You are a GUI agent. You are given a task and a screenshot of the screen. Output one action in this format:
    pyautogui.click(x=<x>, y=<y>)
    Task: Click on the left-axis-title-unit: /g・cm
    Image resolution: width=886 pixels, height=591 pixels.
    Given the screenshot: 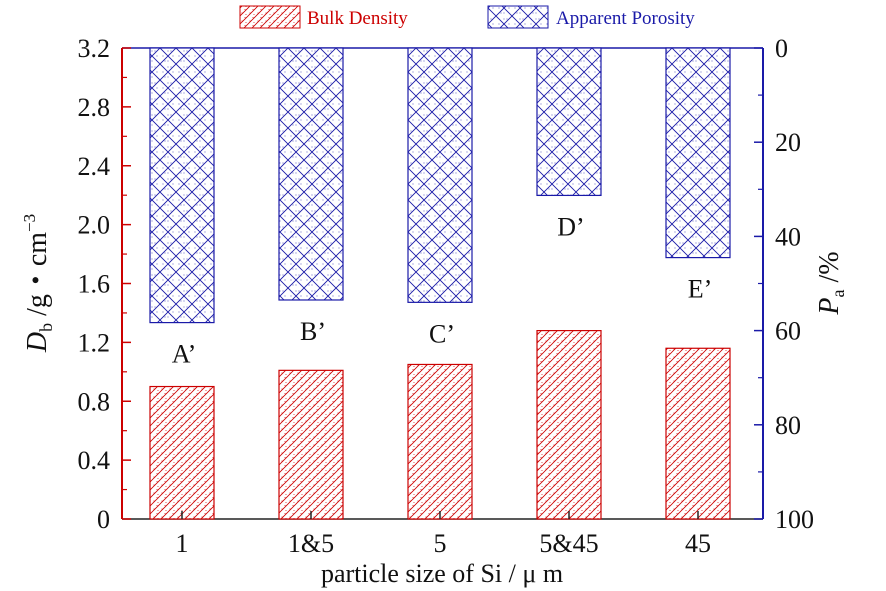 What is the action you would take?
    pyautogui.click(x=37, y=277)
    